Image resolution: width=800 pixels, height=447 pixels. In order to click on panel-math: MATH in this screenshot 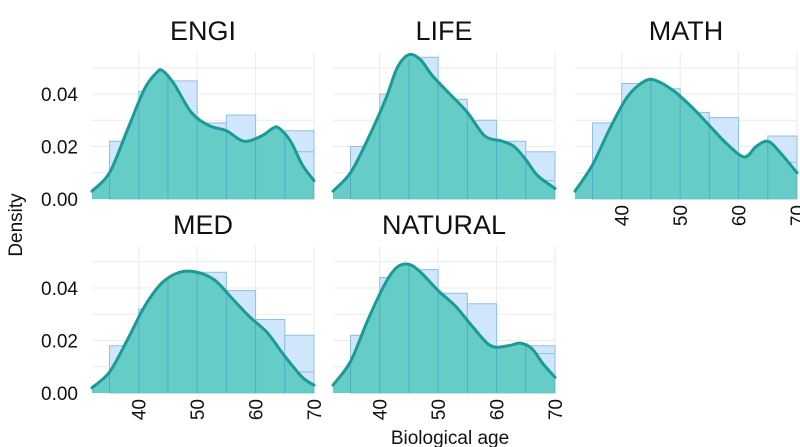, I will do `click(686, 108)`.